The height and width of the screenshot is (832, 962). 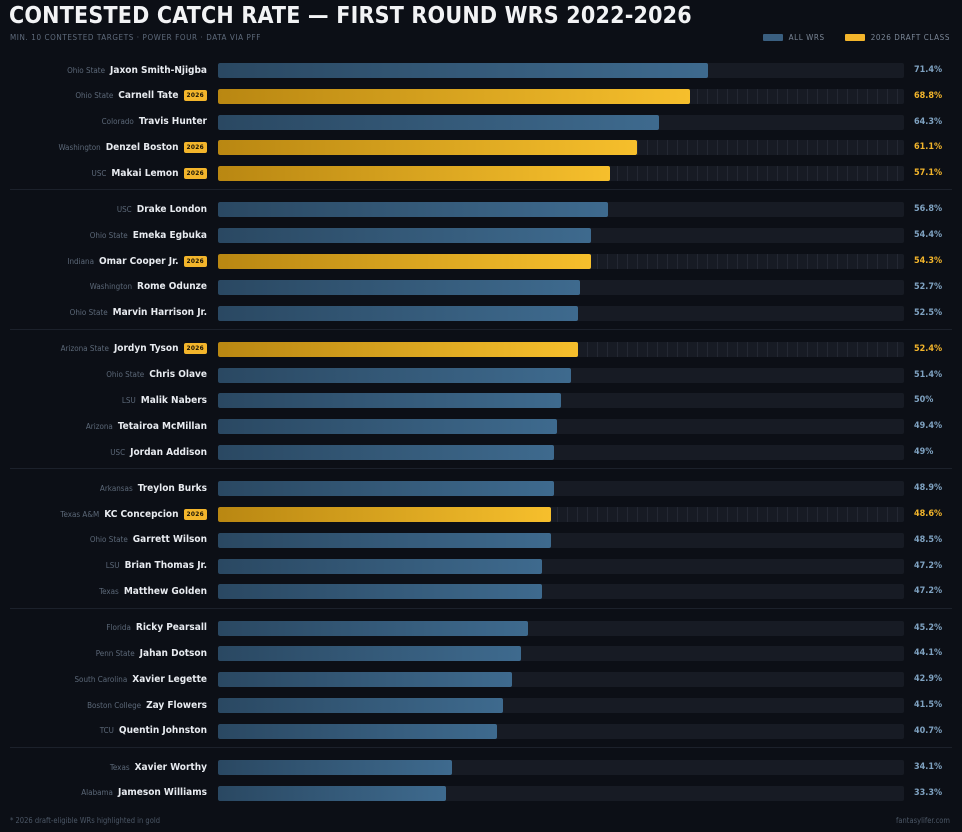 What do you see at coordinates (148, 540) in the screenshot?
I see `bar-label: Ohio State Garrett Wilson` at bounding box center [148, 540].